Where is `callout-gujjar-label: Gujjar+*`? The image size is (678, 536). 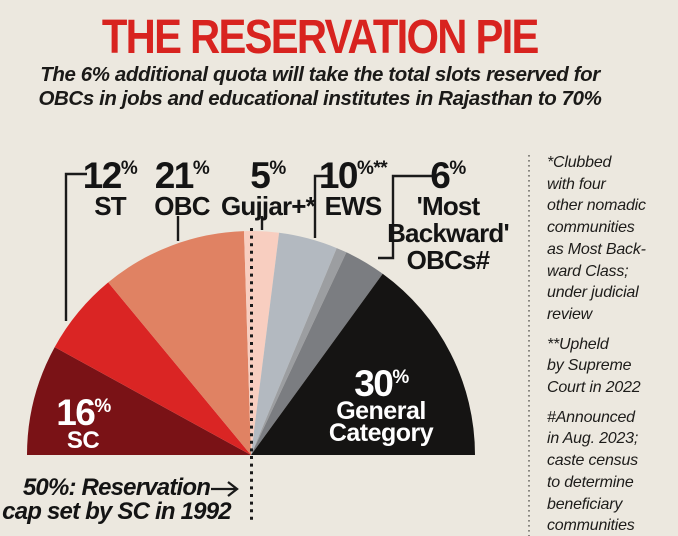 callout-gujjar-label: Gujjar+* is located at coordinates (268, 206).